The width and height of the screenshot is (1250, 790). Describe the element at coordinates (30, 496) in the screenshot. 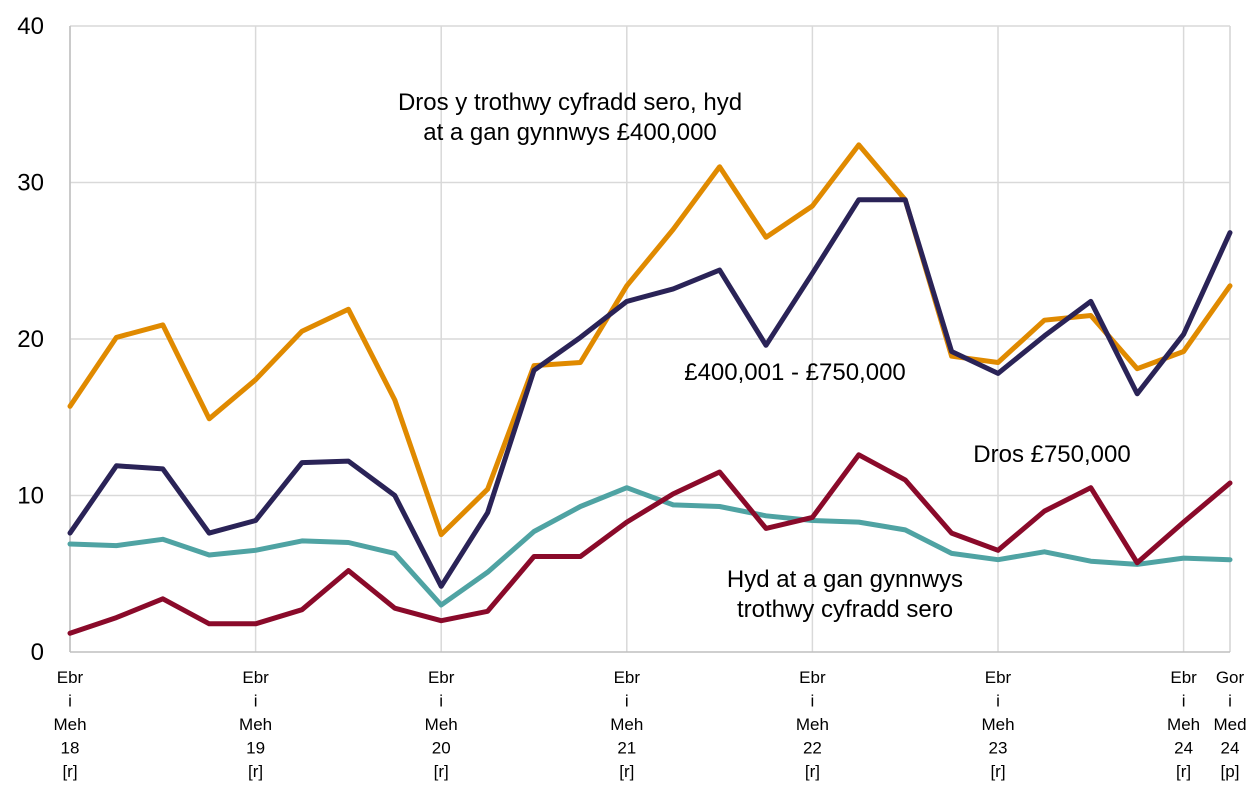

I see `y-tick-label: 10` at that location.